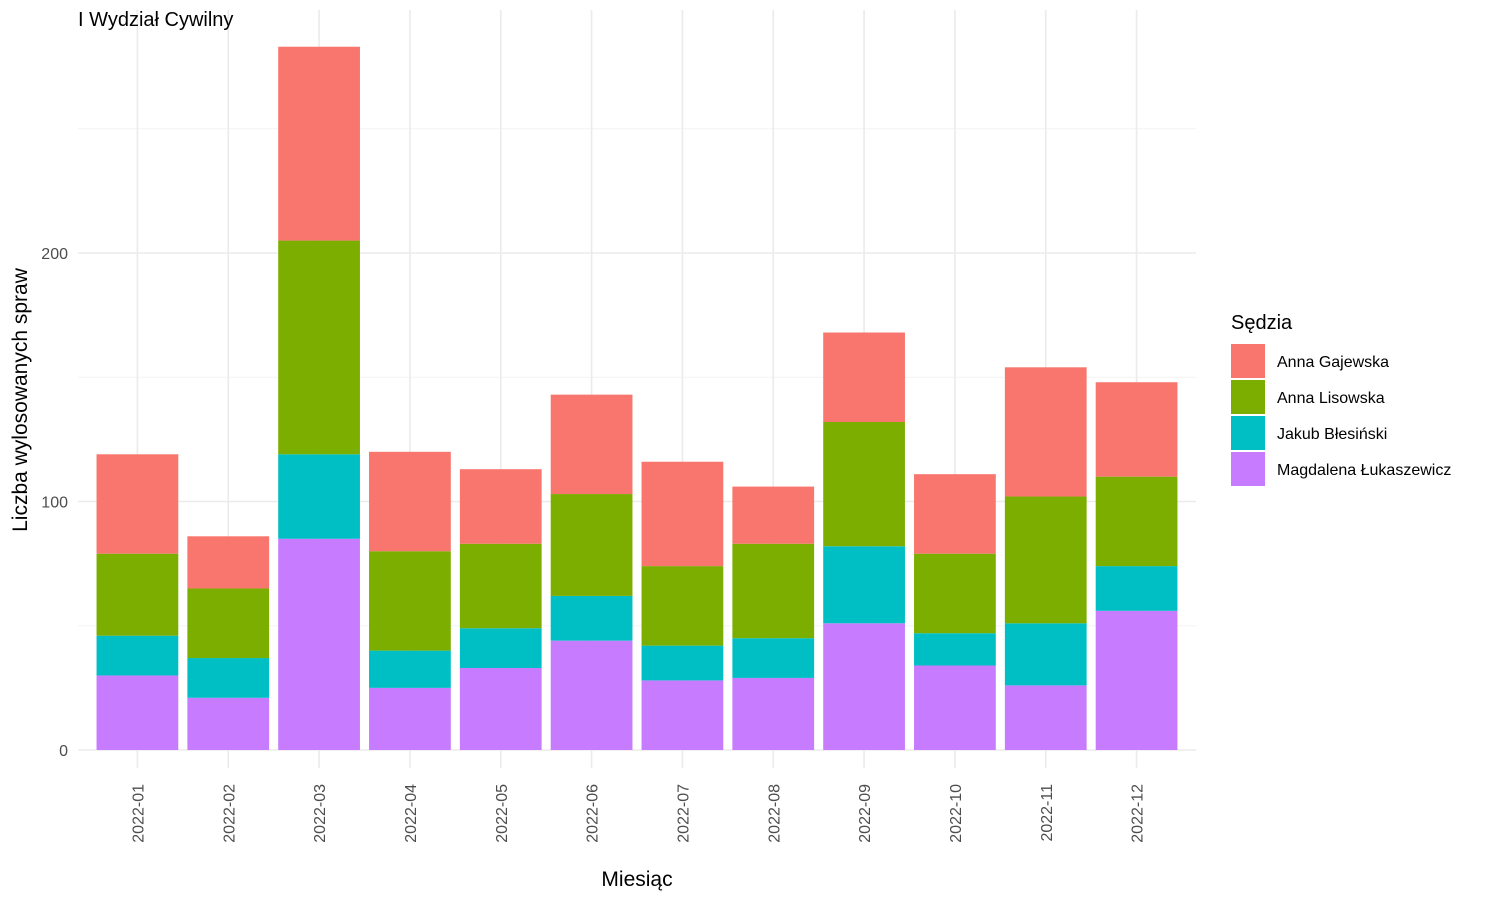  I want to click on y-tick-labels: 0 100 200, so click(54, 503).